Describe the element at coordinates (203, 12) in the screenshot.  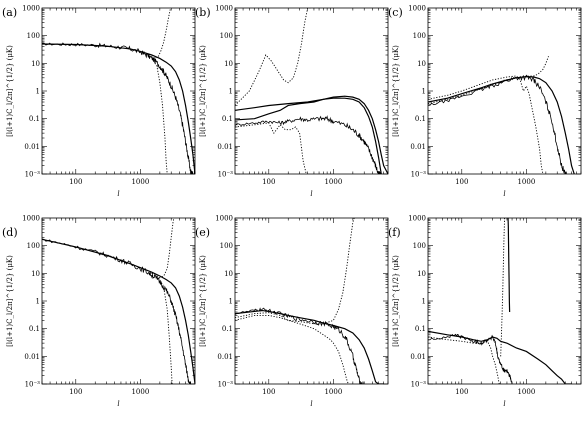
I see `panel-label: (b)` at that location.